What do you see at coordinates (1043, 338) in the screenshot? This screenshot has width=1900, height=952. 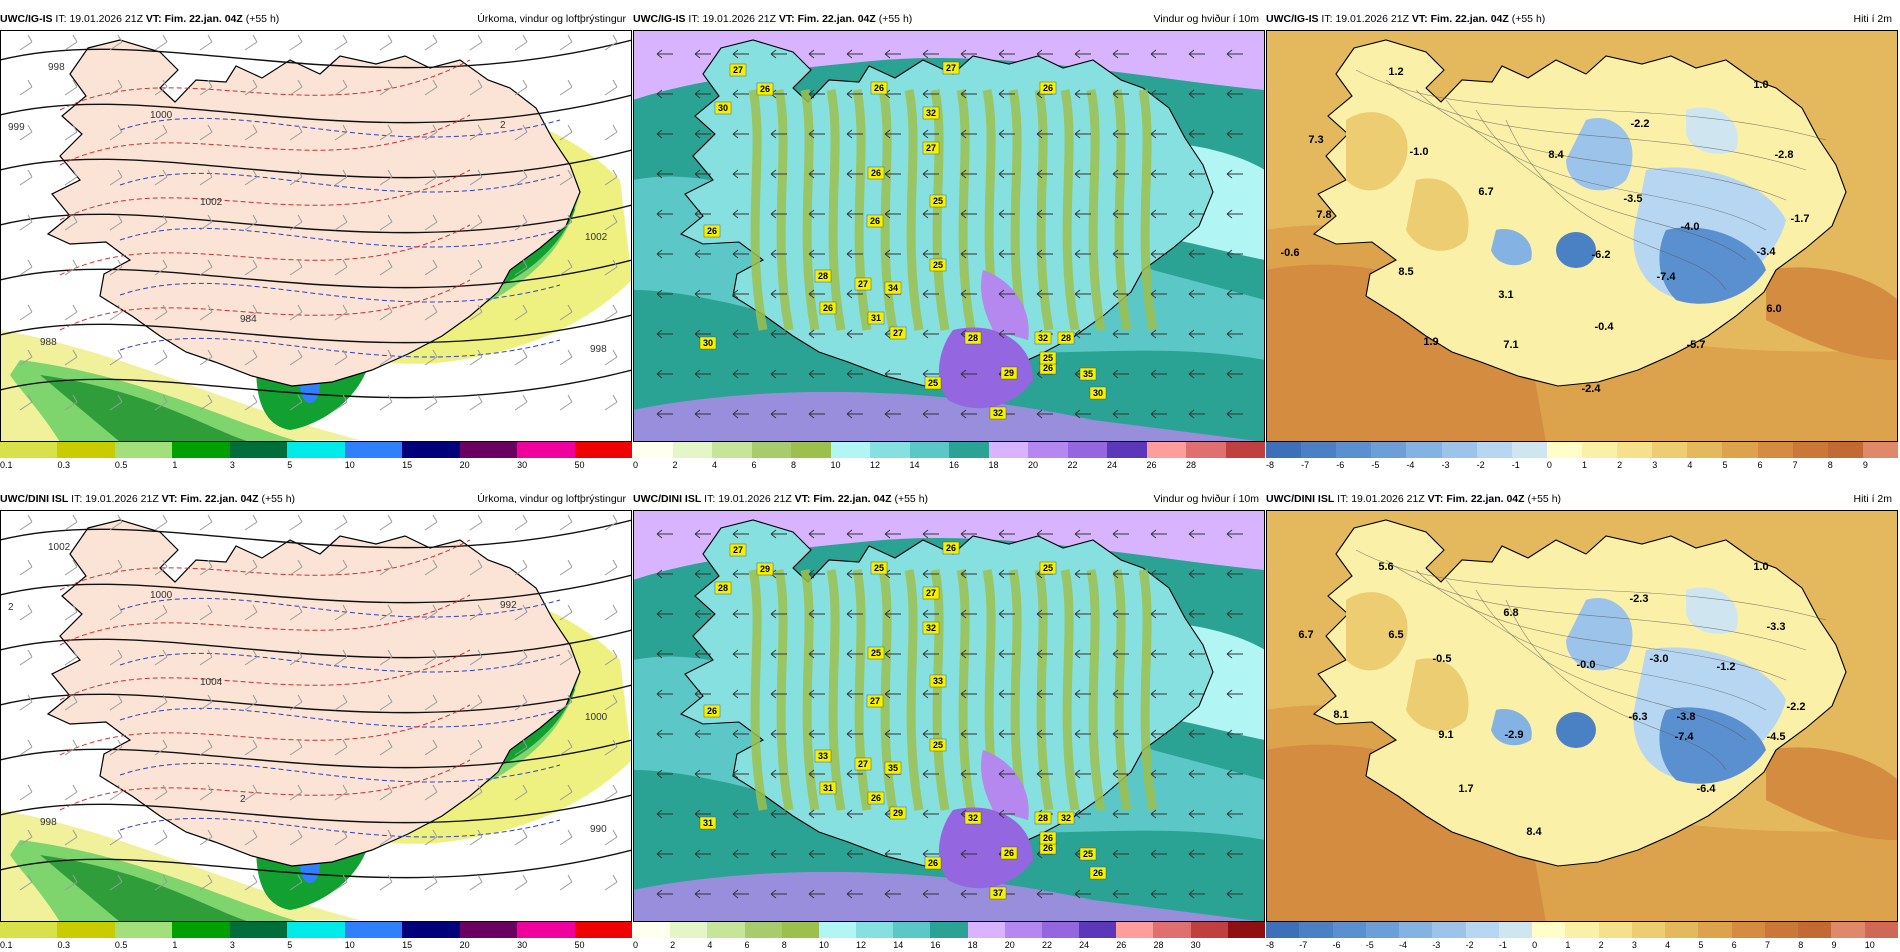 I see `gust-label: 32` at bounding box center [1043, 338].